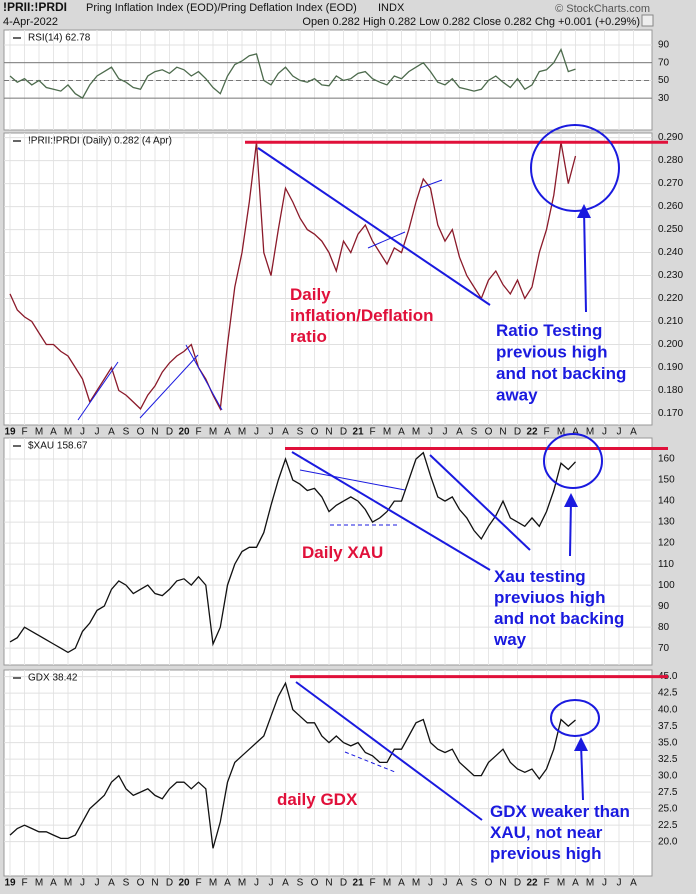  I want to click on y-tick-label: 70, so click(664, 648).